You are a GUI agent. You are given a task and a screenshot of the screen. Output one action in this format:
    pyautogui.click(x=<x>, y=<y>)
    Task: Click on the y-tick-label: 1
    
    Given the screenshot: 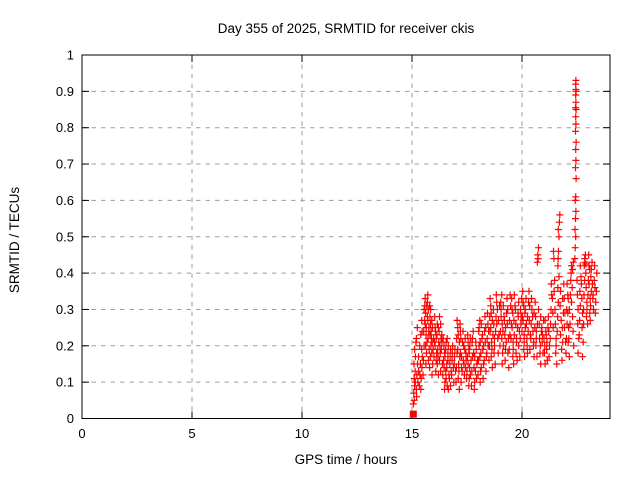 What is the action you would take?
    pyautogui.click(x=70, y=55)
    